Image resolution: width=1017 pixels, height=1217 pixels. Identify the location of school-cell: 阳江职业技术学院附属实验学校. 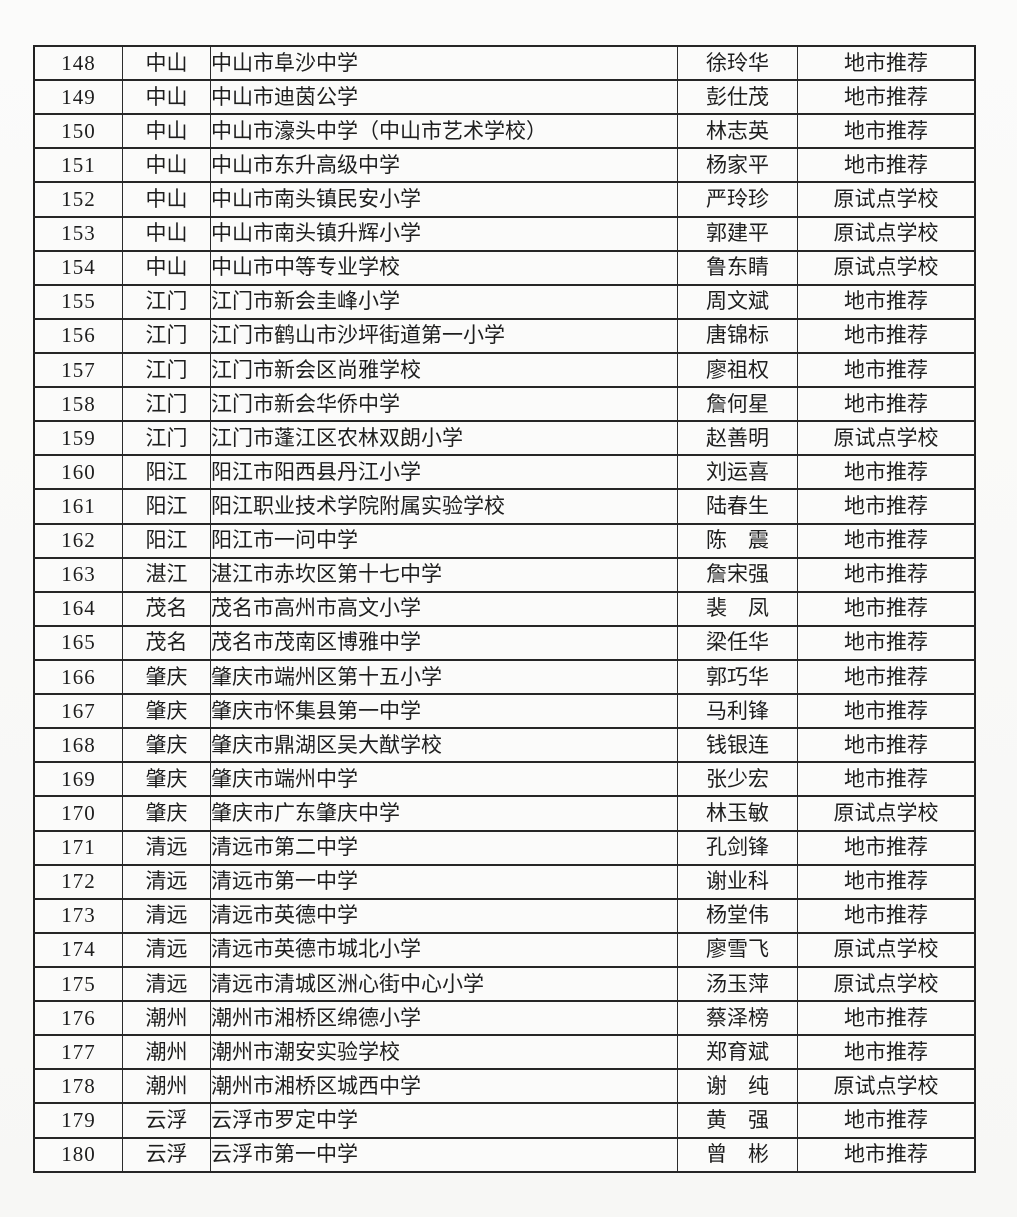
(444, 506).